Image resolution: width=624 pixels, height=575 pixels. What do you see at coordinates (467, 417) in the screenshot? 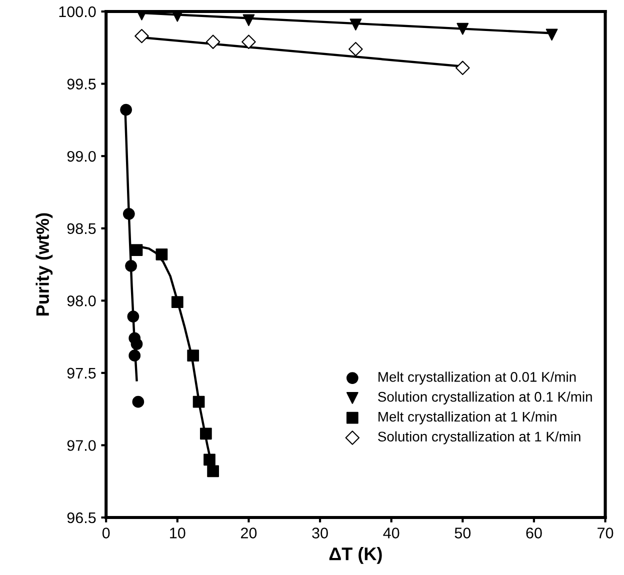
I see `legend-label: Melt crystallization at 1 K/min` at bounding box center [467, 417].